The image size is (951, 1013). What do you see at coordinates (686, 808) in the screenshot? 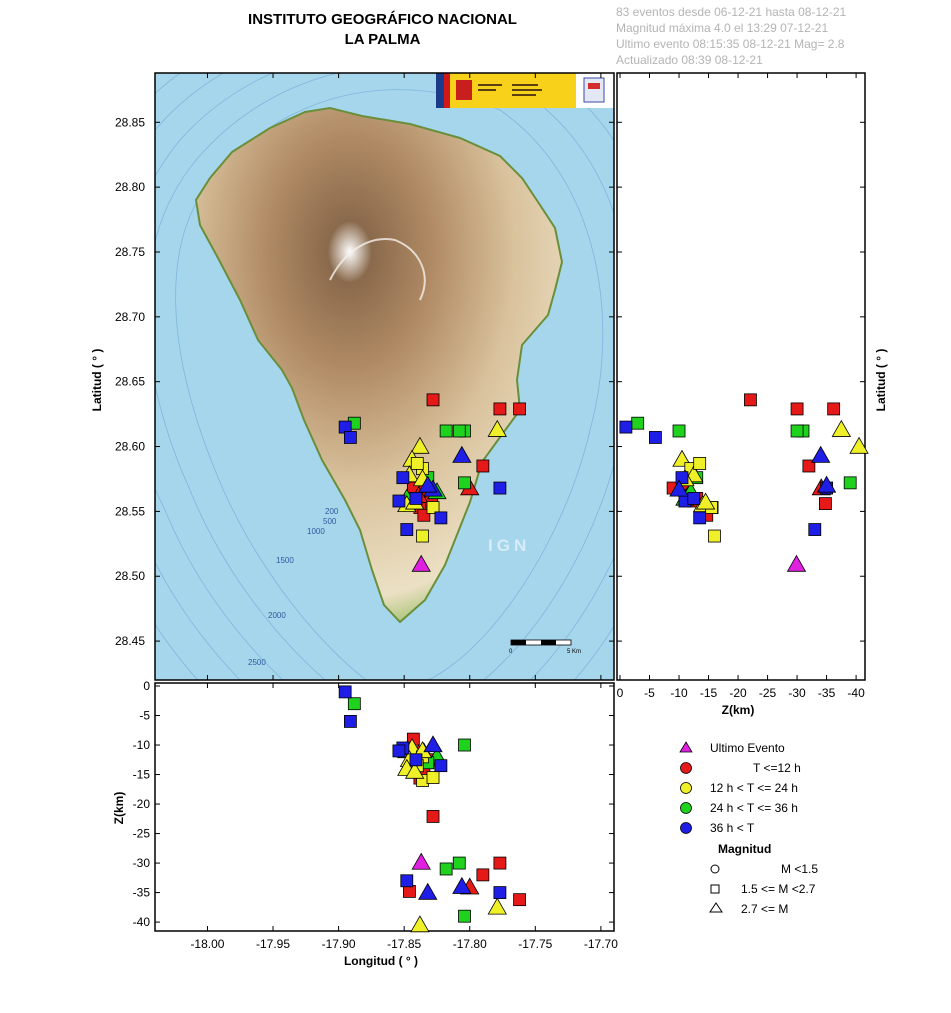
I see `legend-marker-t36` at bounding box center [686, 808].